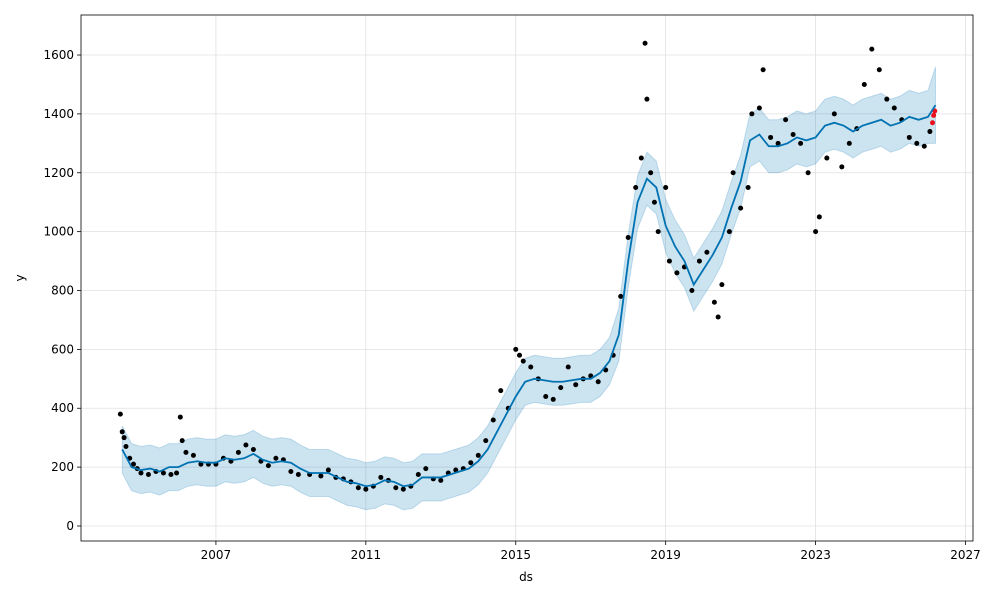 The height and width of the screenshot is (600, 1000). What do you see at coordinates (965, 555) in the screenshot?
I see `x-tick-label: 2027` at bounding box center [965, 555].